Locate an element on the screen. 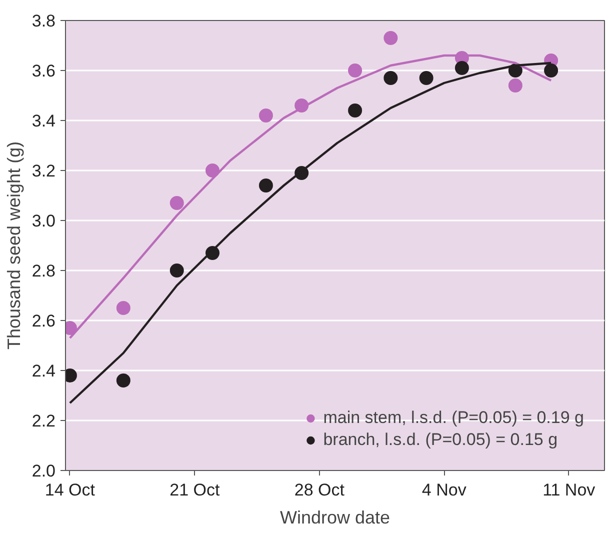  y-tick-label: 2.2 is located at coordinates (44, 421).